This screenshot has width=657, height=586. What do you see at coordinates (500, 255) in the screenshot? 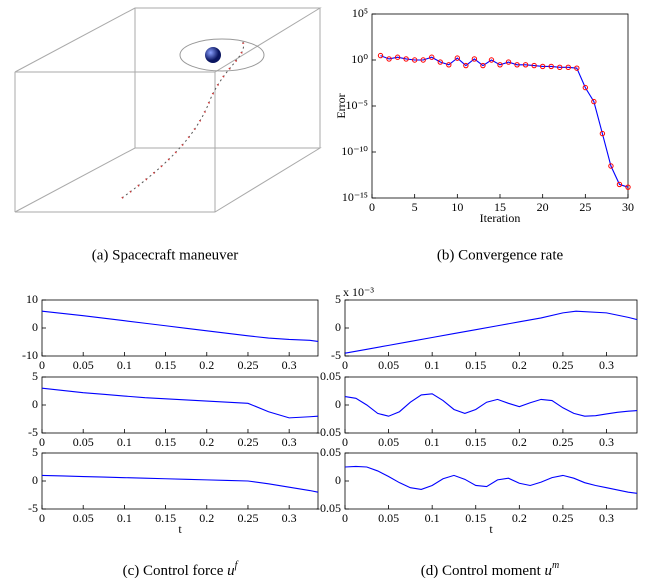
I see `caption: (b) Convergence rate` at bounding box center [500, 255].